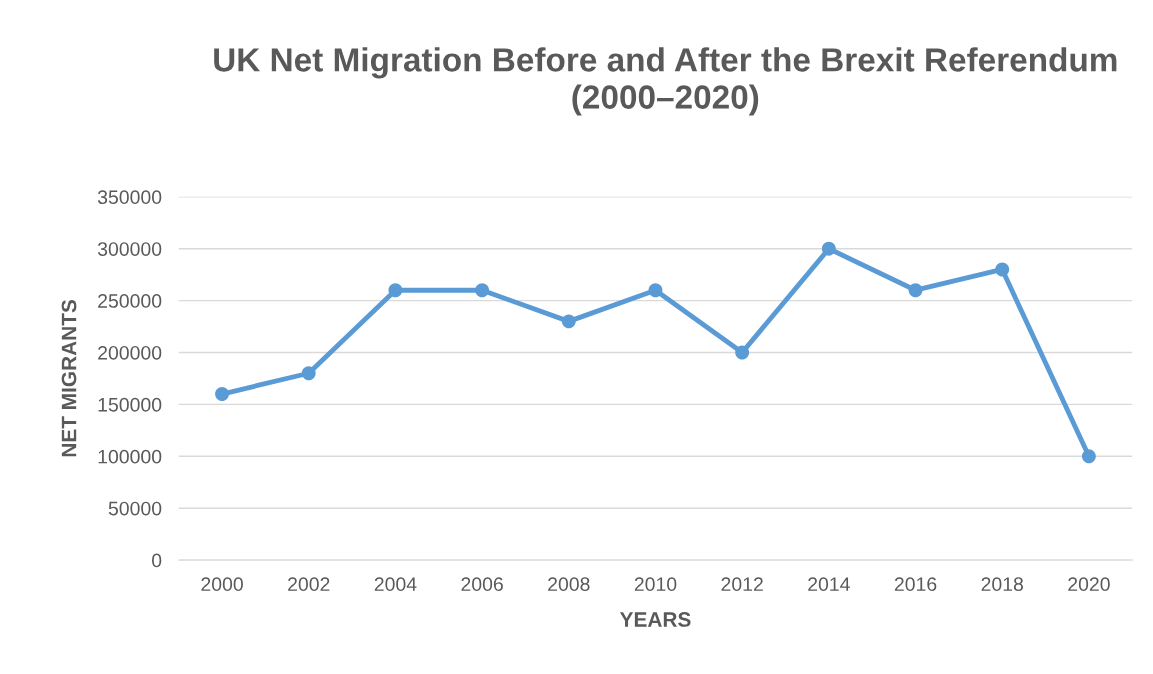 This screenshot has width=1153, height=674. Describe the element at coordinates (482, 584) in the screenshot. I see `x-tick-label: 2006` at that location.